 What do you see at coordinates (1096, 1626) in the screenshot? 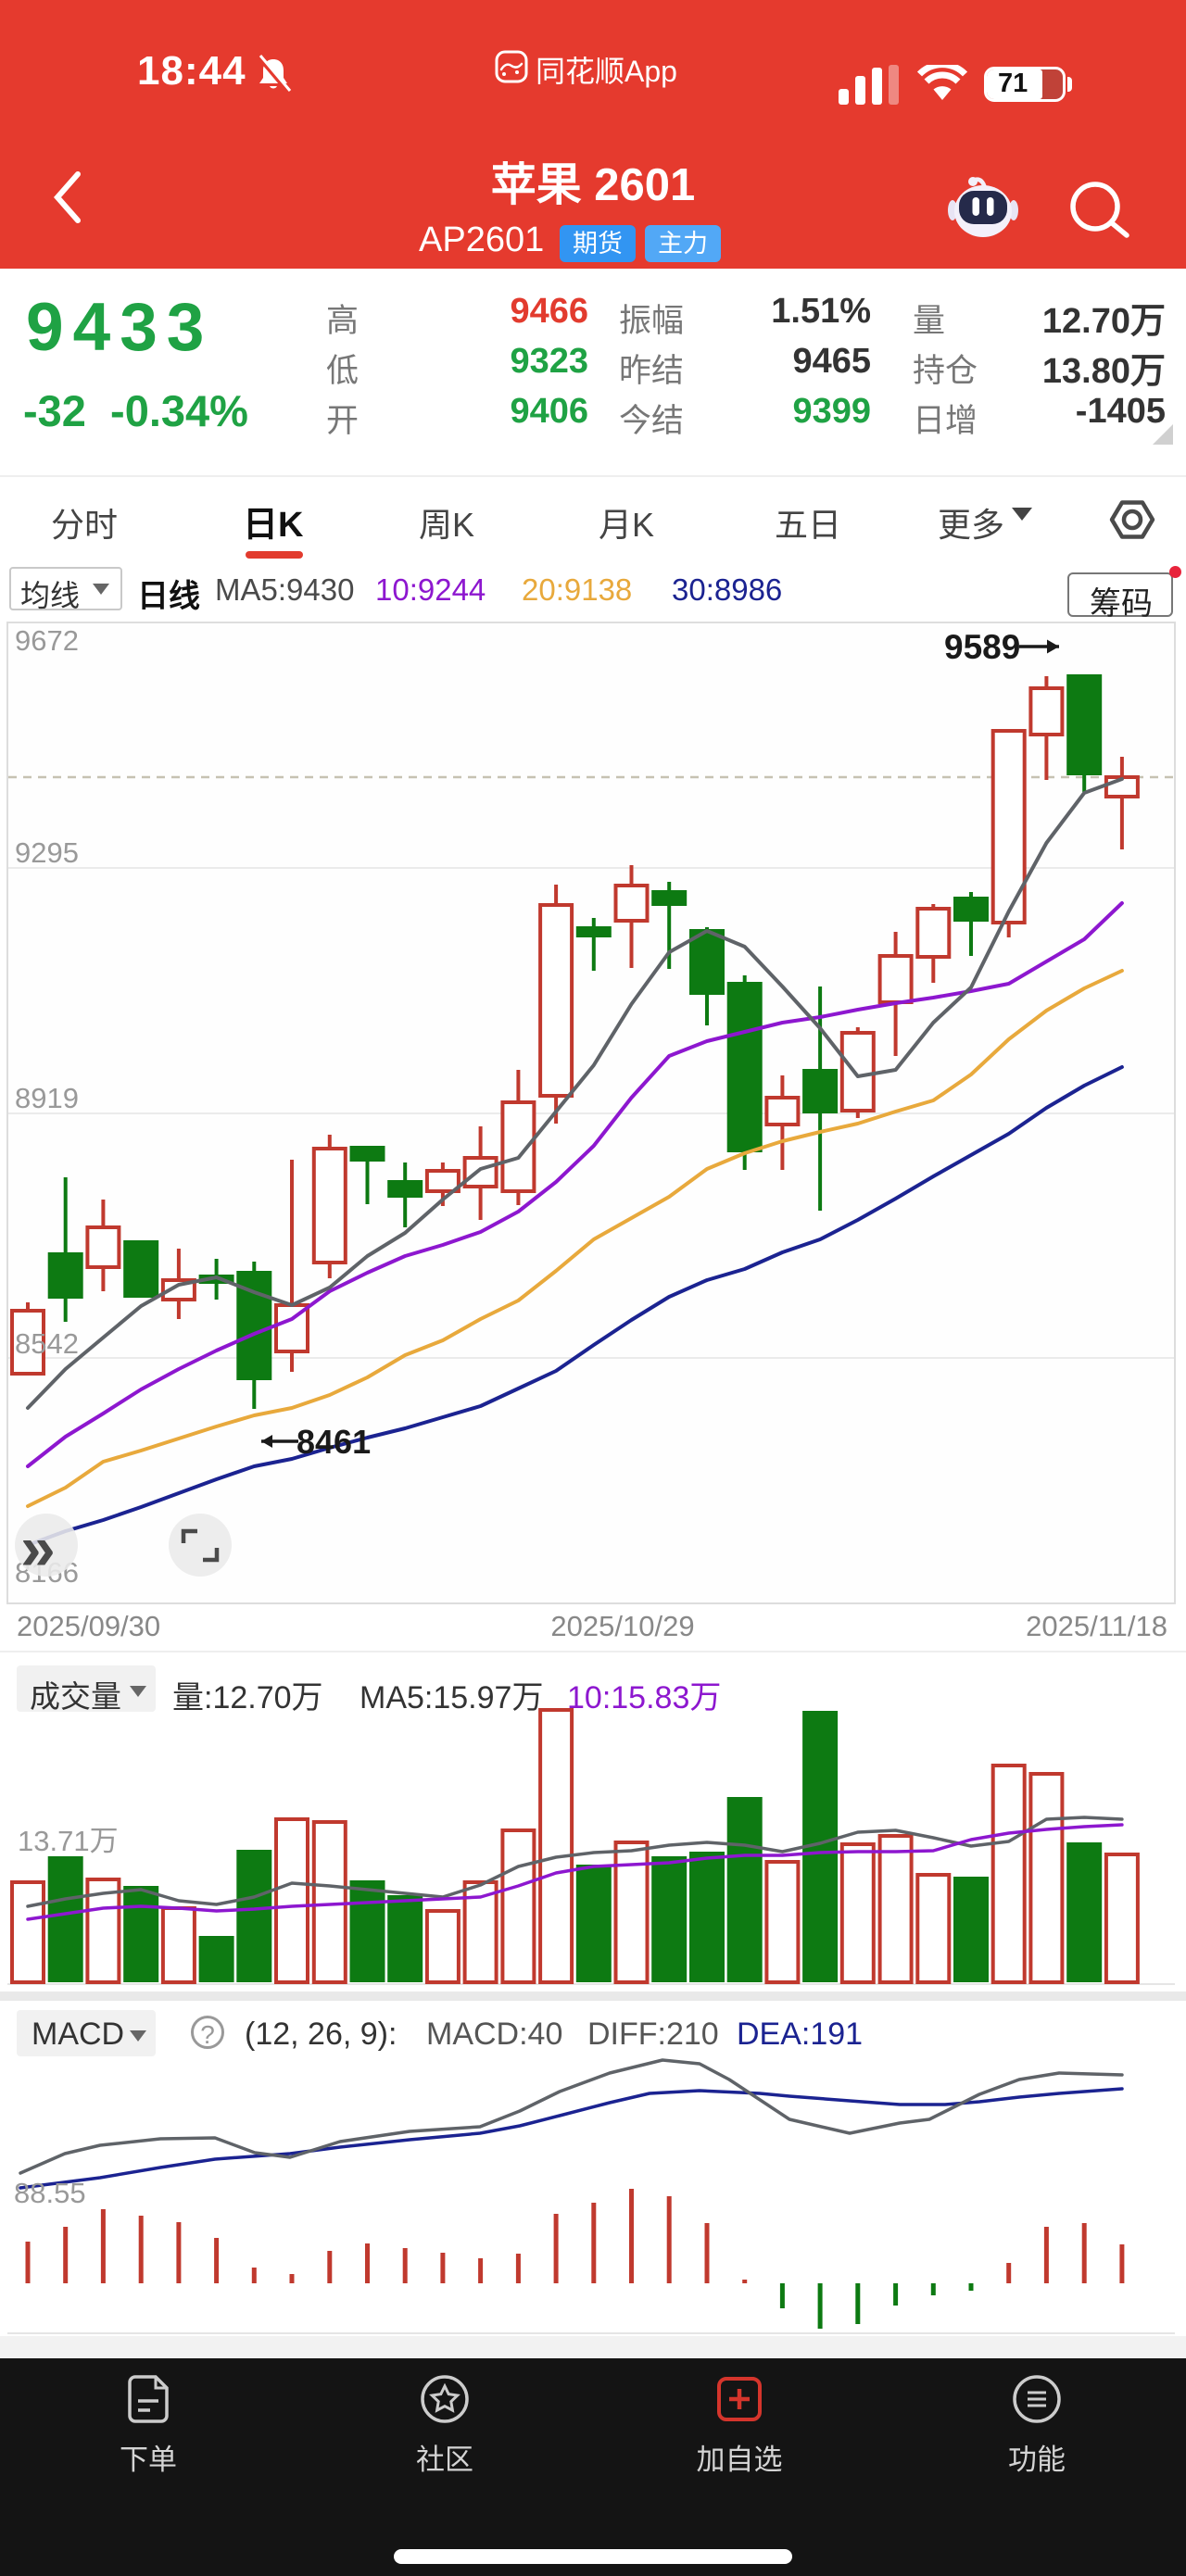
I see `svg-text: 2025/11/18` at bounding box center [1096, 1626].